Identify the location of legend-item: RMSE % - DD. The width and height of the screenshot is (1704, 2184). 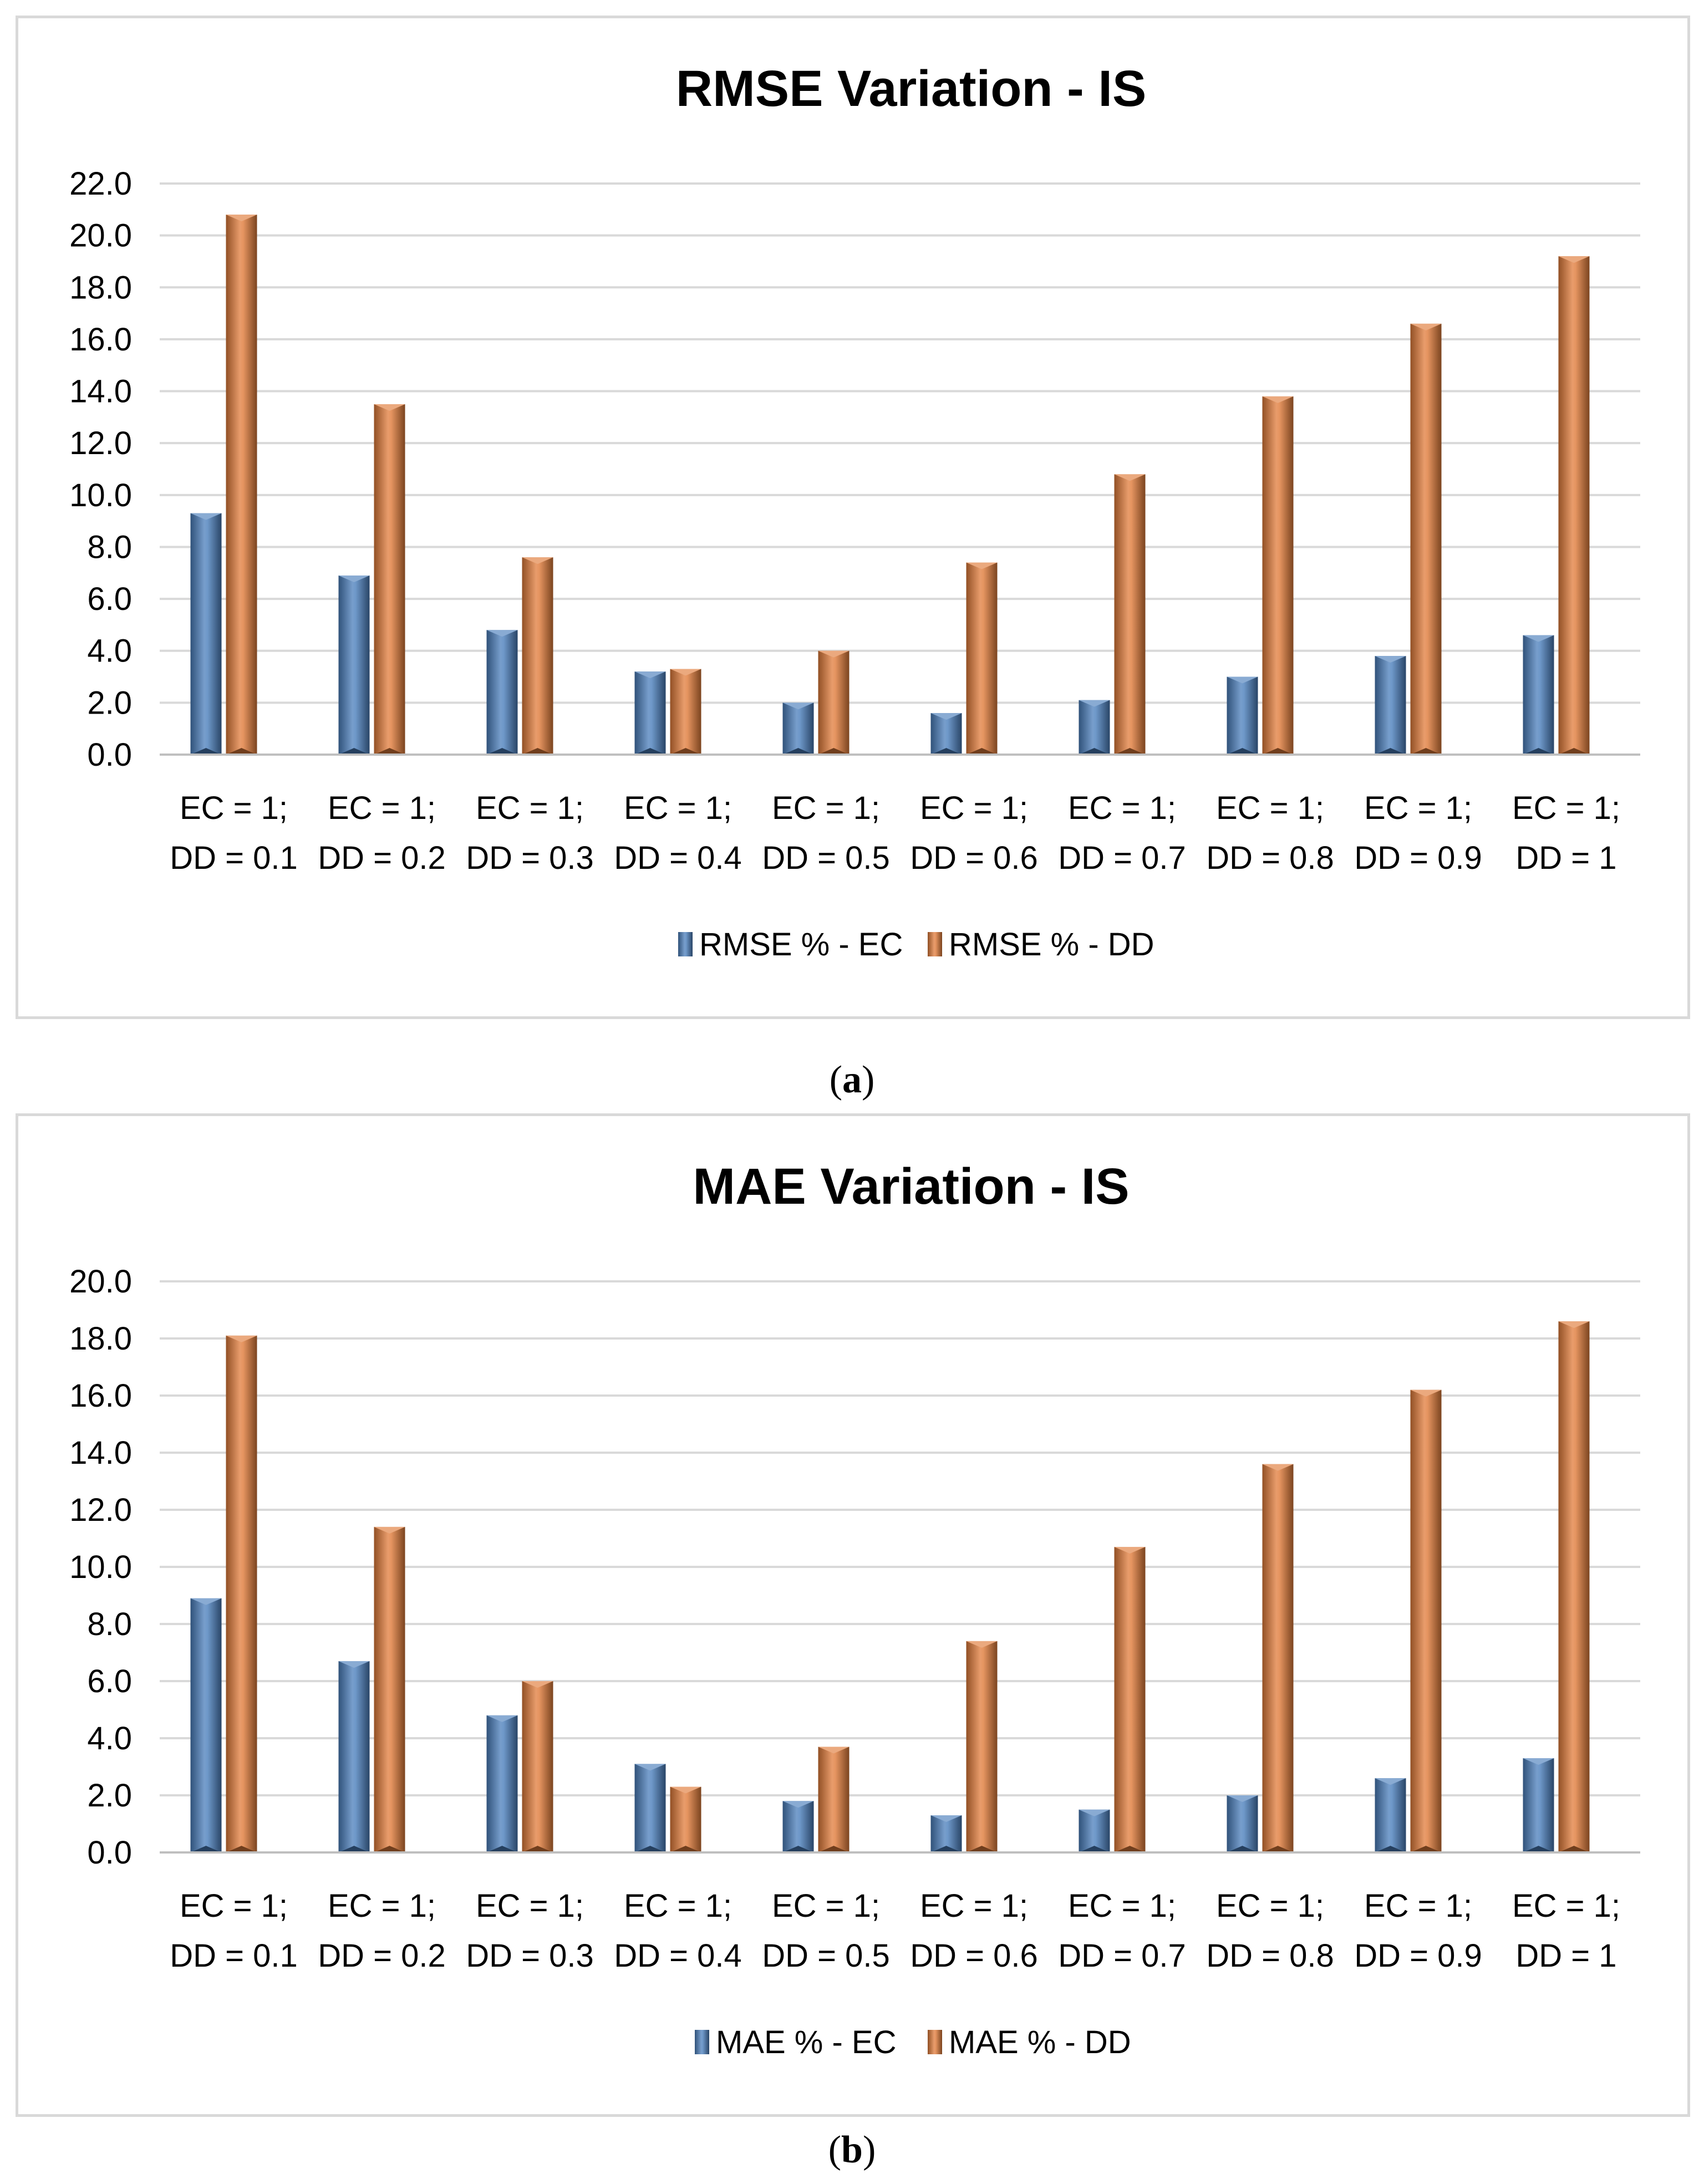
(1041, 944).